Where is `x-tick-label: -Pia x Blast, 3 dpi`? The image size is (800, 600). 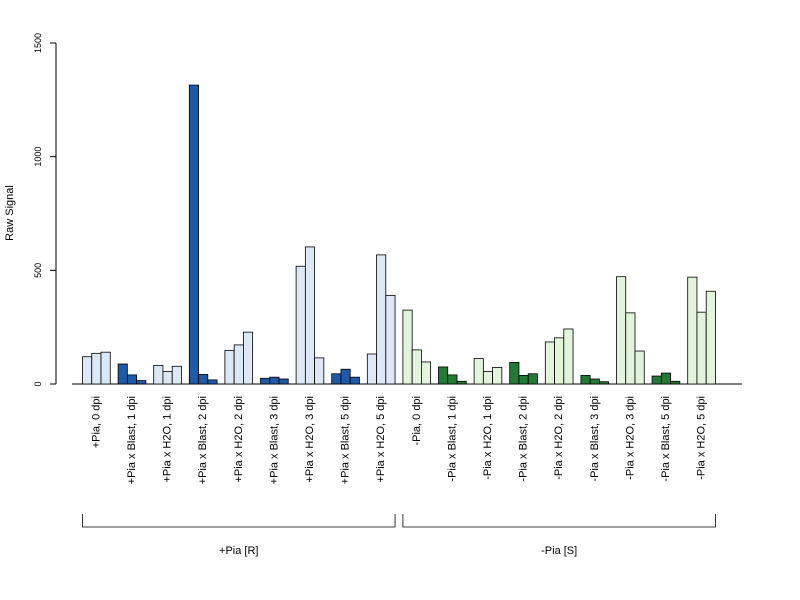 x-tick-label: -Pia x Blast, 3 dpi is located at coordinates (595, 439).